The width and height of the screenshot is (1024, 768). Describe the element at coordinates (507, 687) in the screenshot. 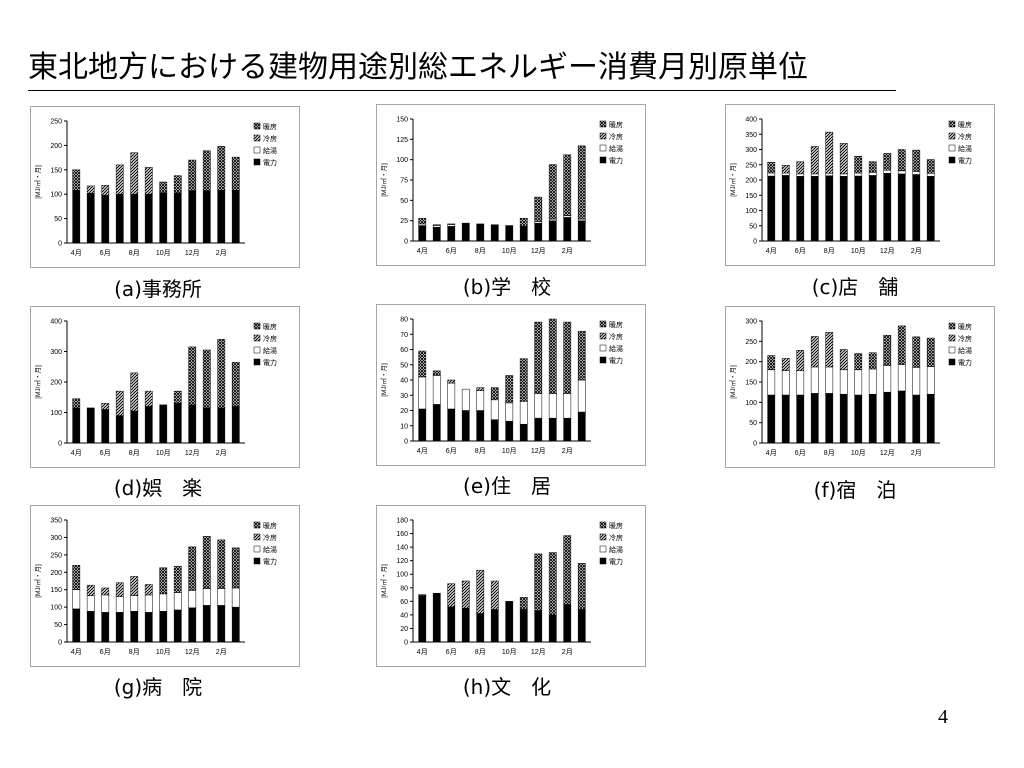

I see `caption-culture: (h)文 化` at that location.